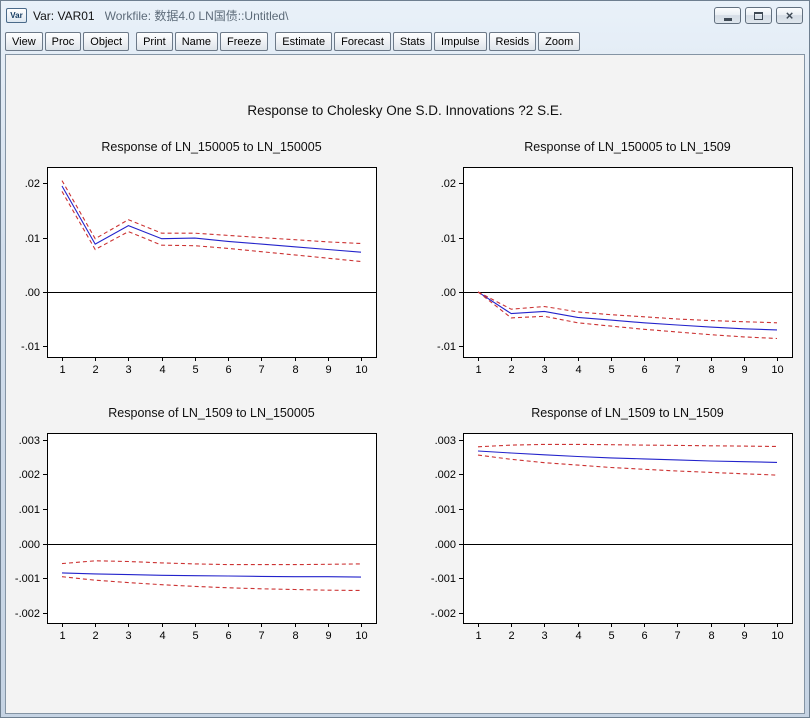 The image size is (810, 718). I want to click on subplot-title-4: Response of LN_1509 to LN_1509, so click(627, 413).